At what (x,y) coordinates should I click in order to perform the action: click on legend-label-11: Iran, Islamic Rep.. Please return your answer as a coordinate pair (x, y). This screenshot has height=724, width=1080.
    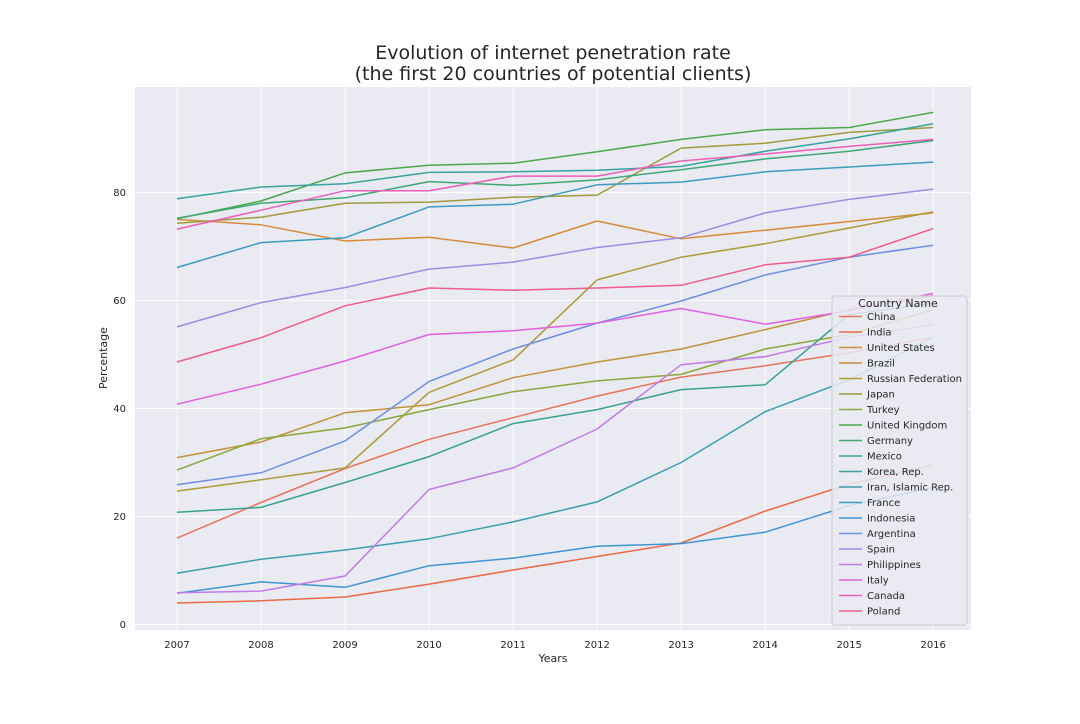
    Looking at the image, I should click on (910, 488).